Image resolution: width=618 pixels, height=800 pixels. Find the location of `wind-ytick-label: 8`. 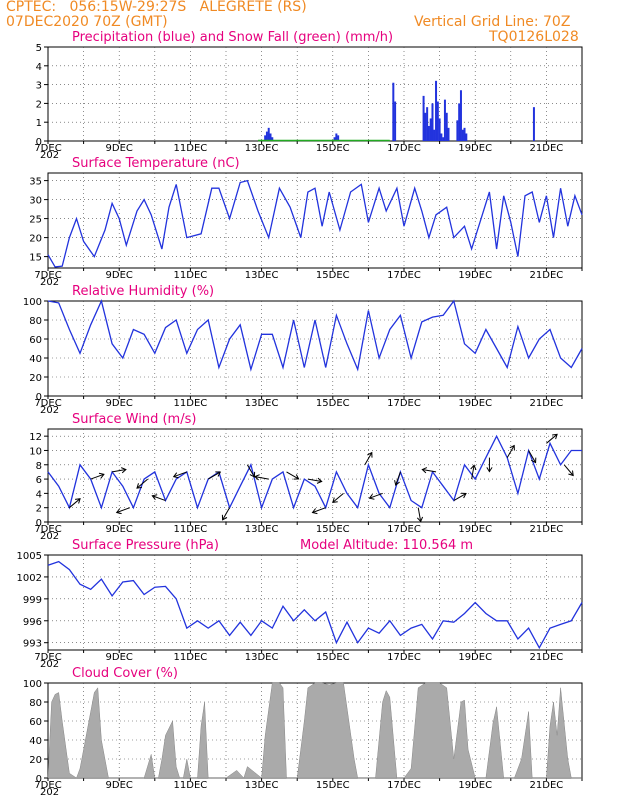

wind-ytick-label: 8 is located at coordinates (39, 466).